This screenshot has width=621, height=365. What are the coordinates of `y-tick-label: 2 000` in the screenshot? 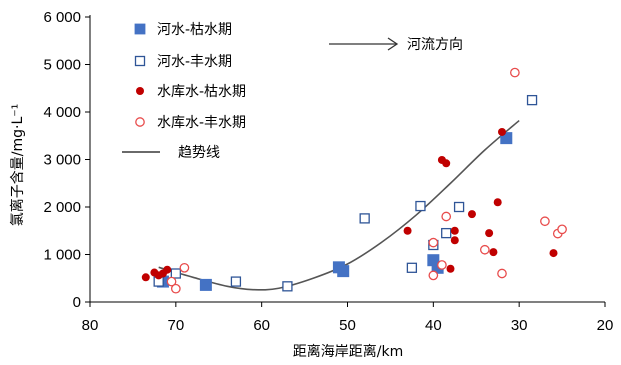 It's located at (62, 207).